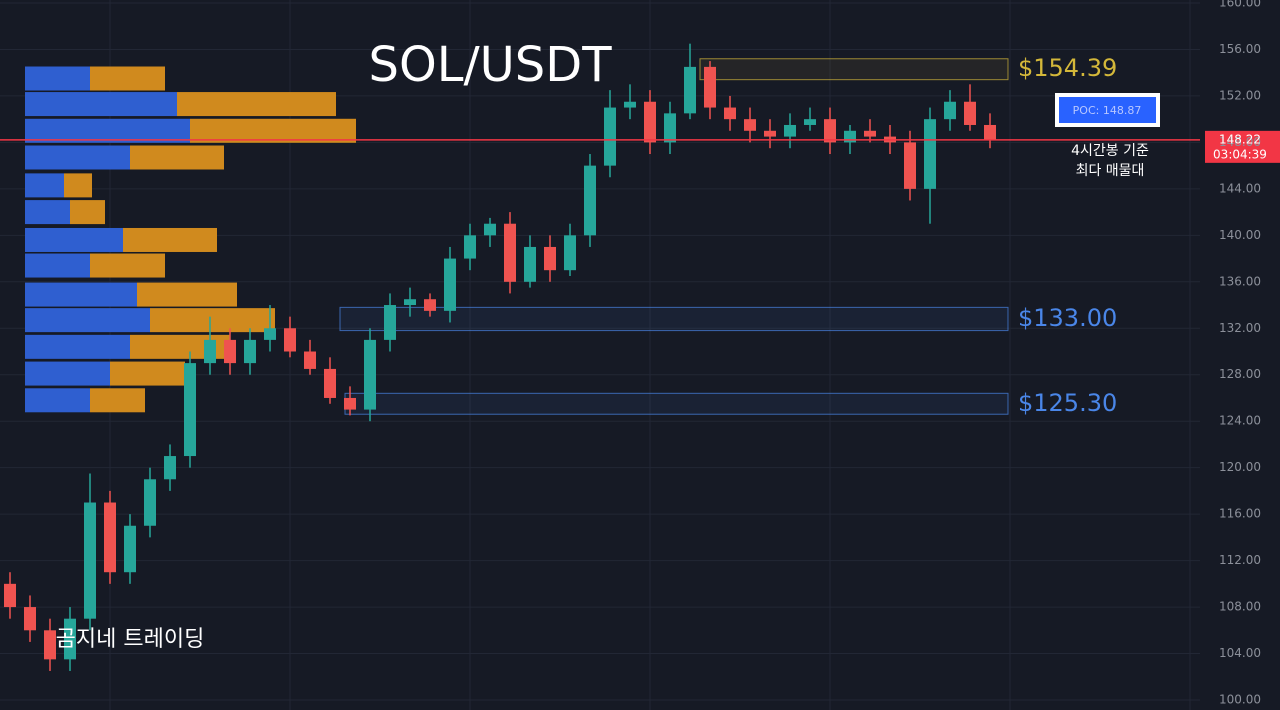 The image size is (1280, 710). Describe the element at coordinates (1240, 328) in the screenshot. I see `y-tick-label: 132.00` at that location.